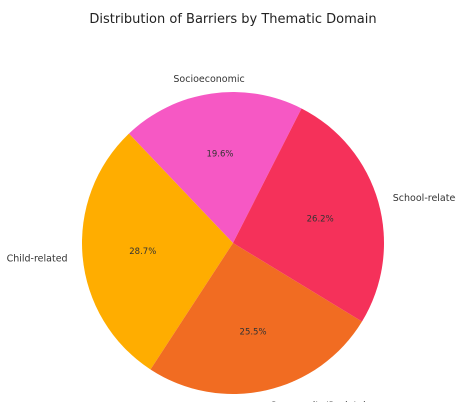  What do you see at coordinates (424, 198) in the screenshot?
I see `slice-label-school-related: School-related` at bounding box center [424, 198].